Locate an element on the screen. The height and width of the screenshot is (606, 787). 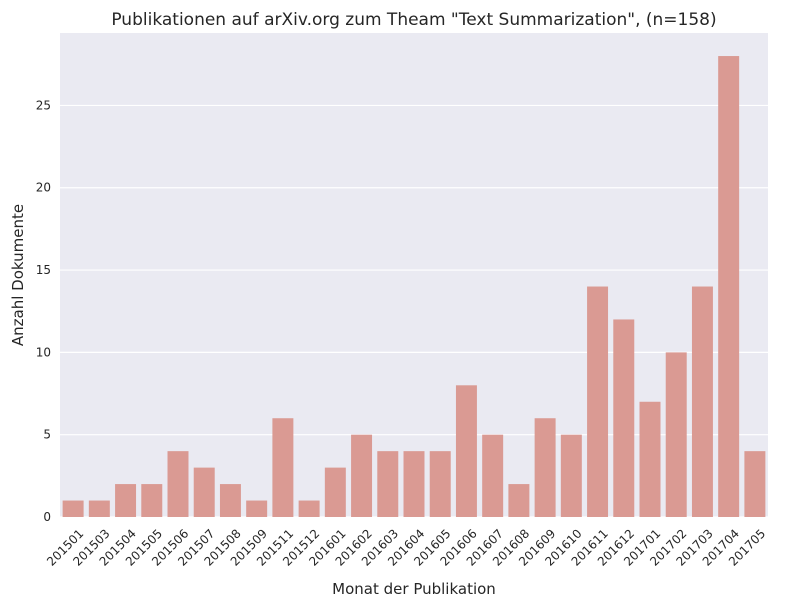
y-tick-label: 0 is located at coordinates (47, 517).